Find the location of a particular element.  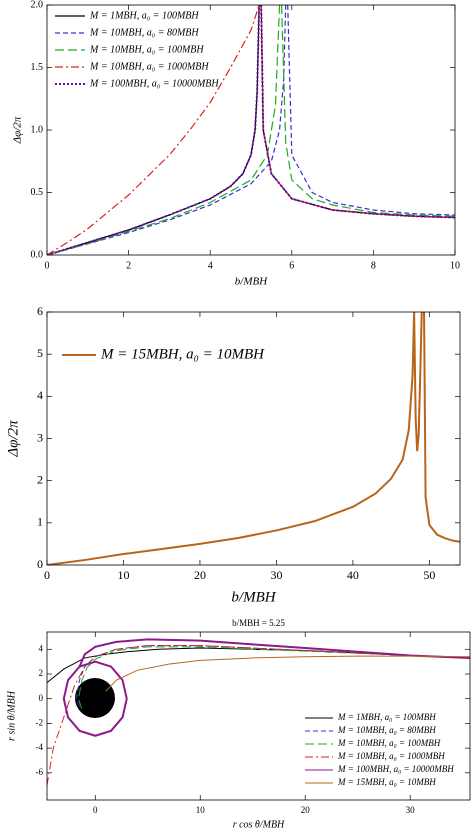

y-tick-label: 0.0 is located at coordinates (37, 254).